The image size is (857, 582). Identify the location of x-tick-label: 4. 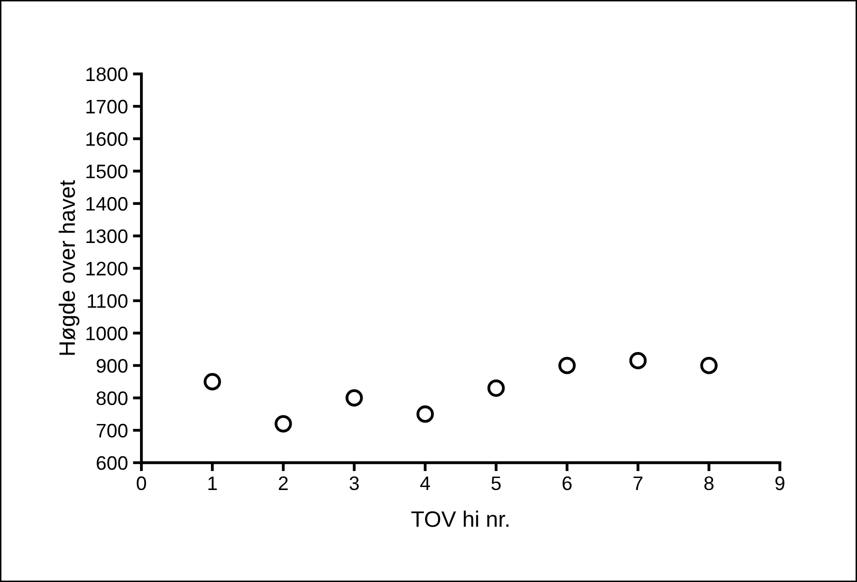
(425, 483).